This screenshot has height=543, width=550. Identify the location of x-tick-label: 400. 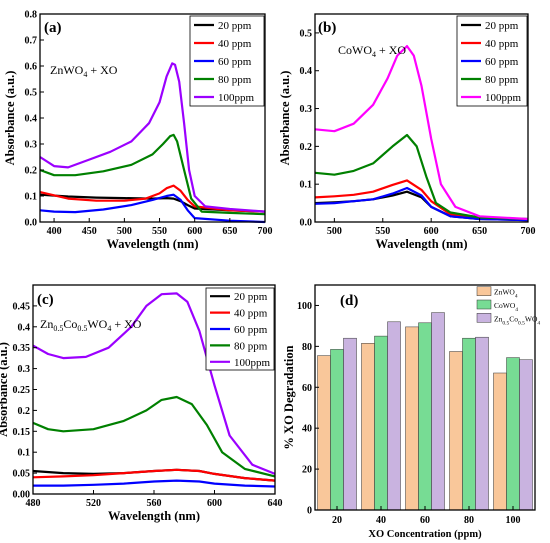
(54, 231).